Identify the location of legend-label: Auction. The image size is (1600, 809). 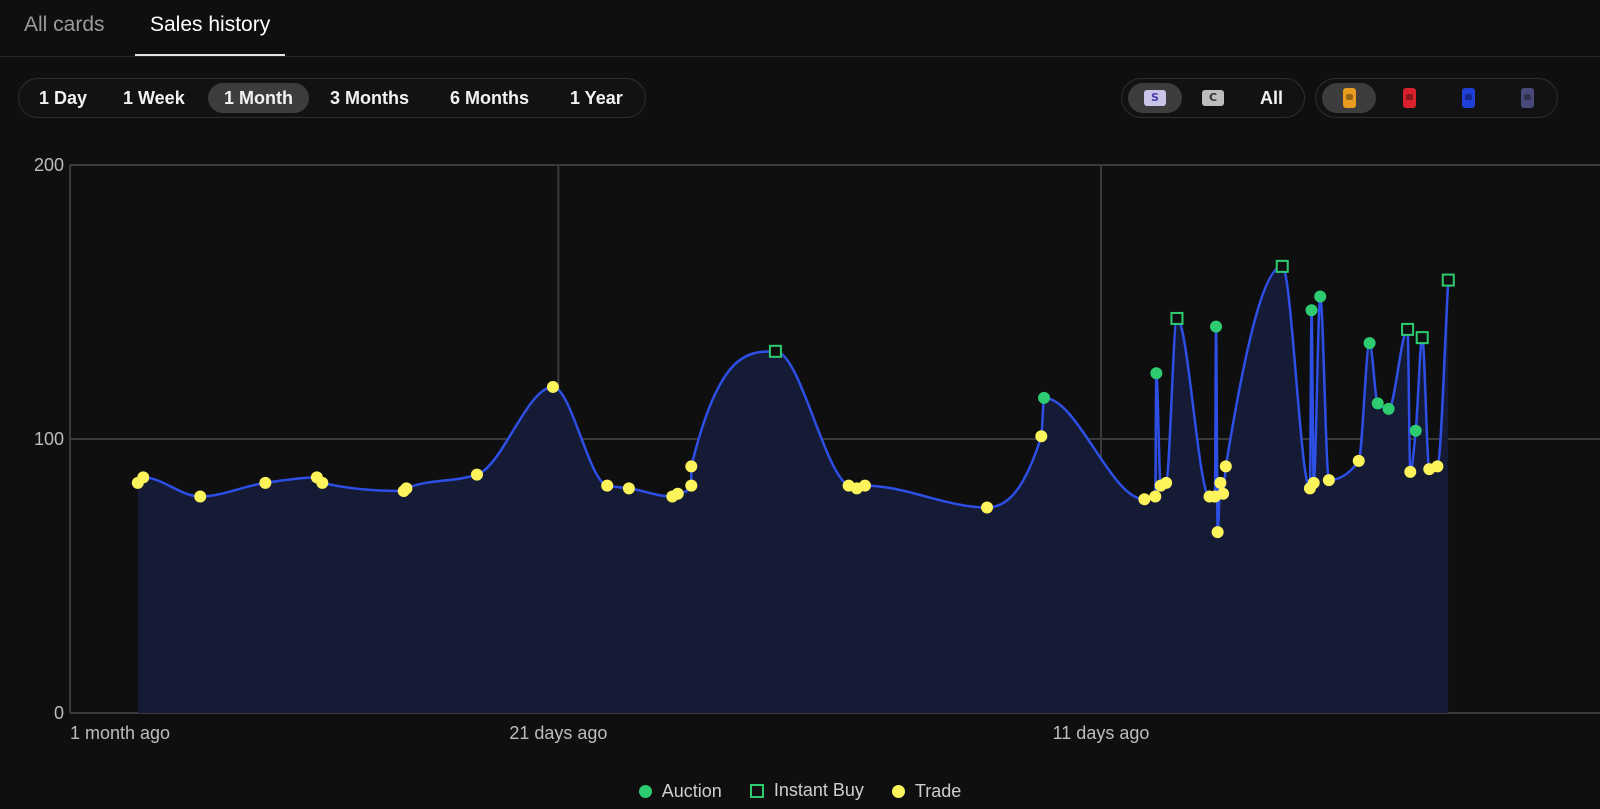
(691, 790).